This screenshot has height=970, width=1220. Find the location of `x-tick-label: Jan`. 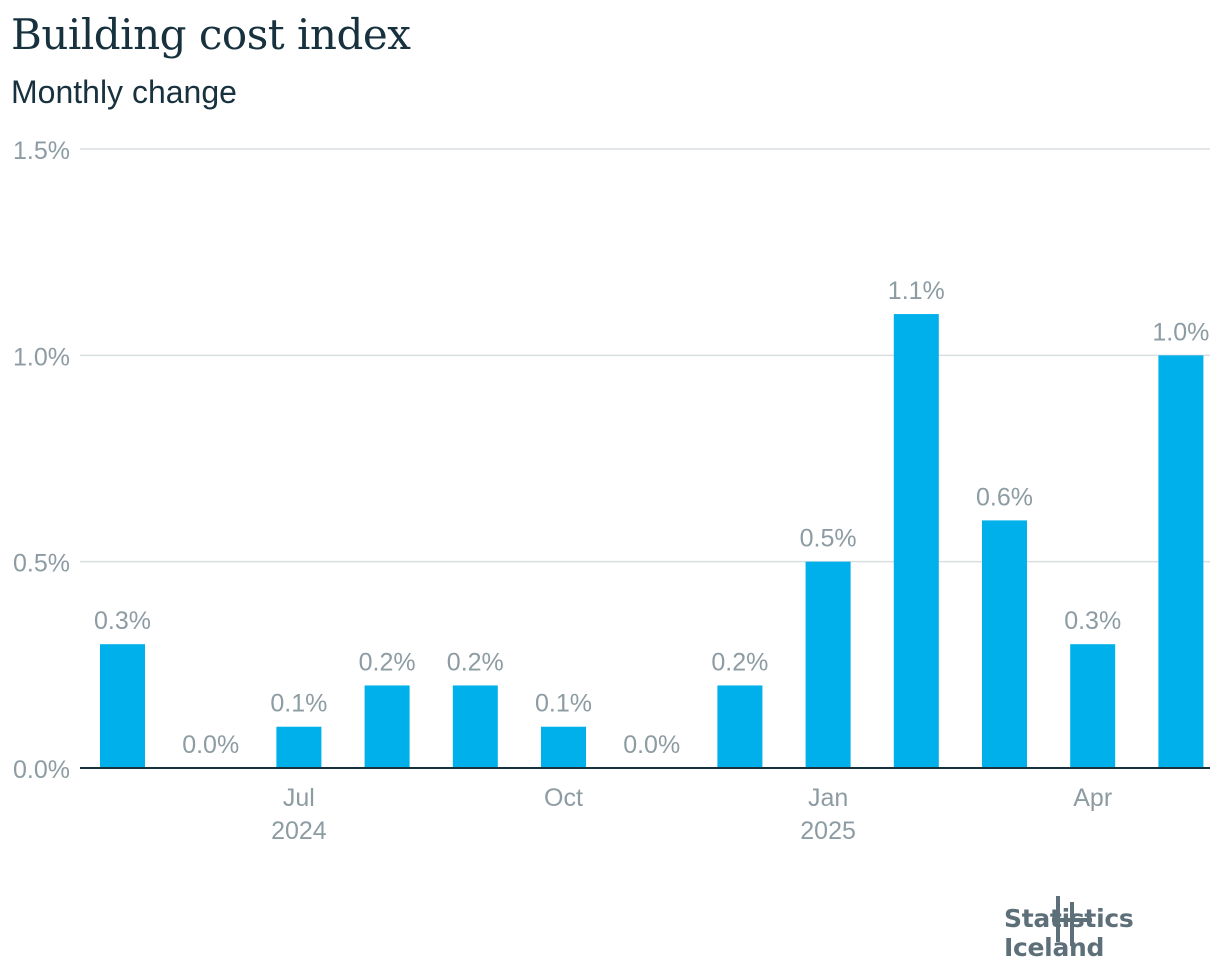

x-tick-label: Jan is located at coordinates (828, 798).